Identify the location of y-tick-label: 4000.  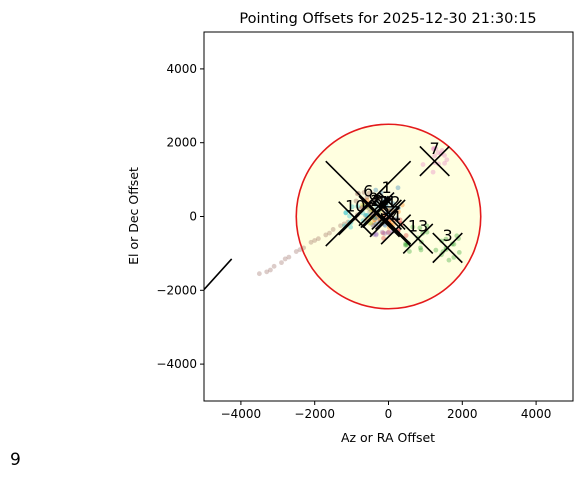
(181, 69).